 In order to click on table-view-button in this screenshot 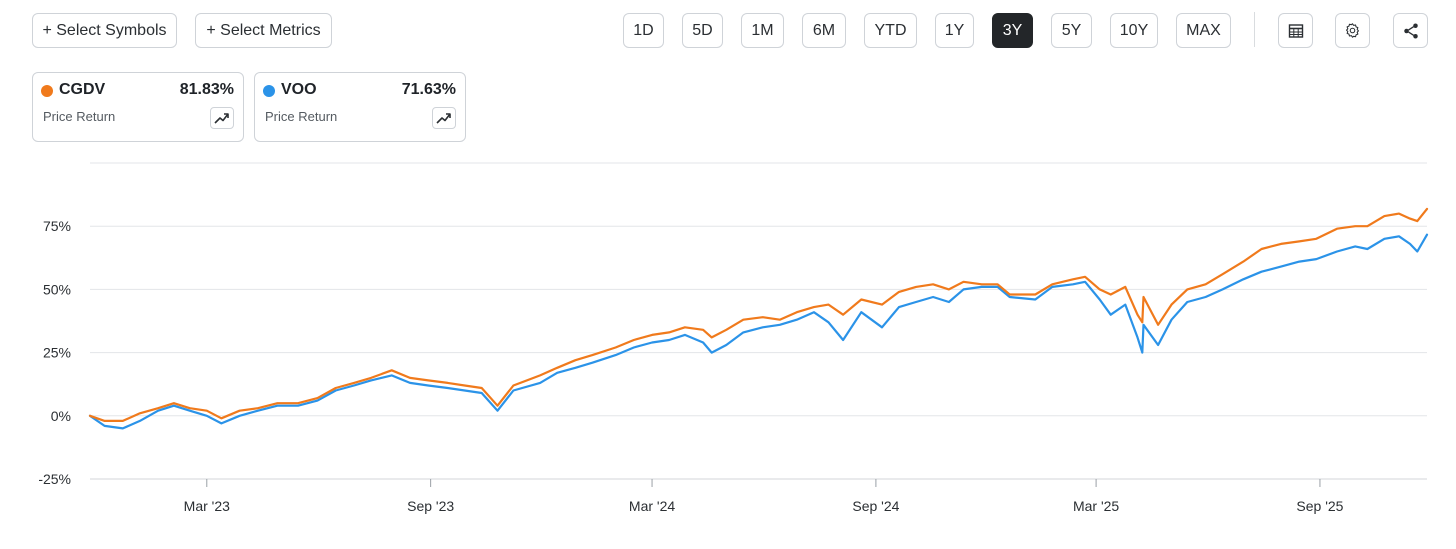, I will do `click(1295, 30)`.